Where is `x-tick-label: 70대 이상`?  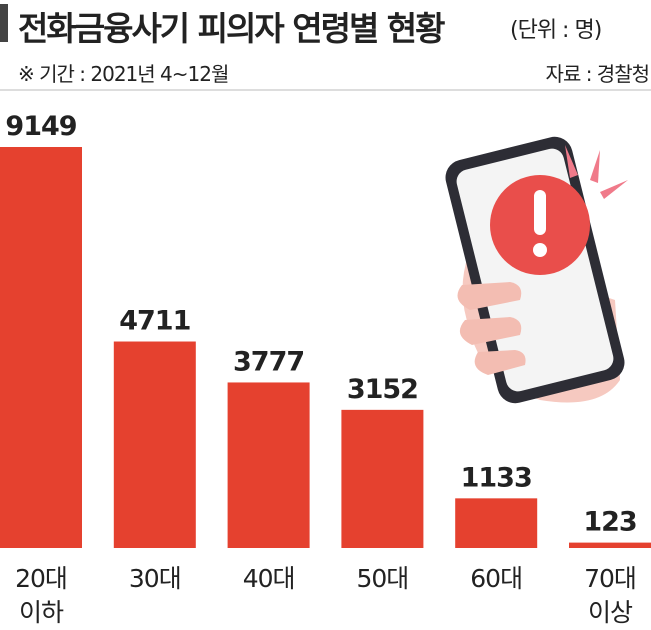 x-tick-label: 70대 이상 is located at coordinates (610, 595).